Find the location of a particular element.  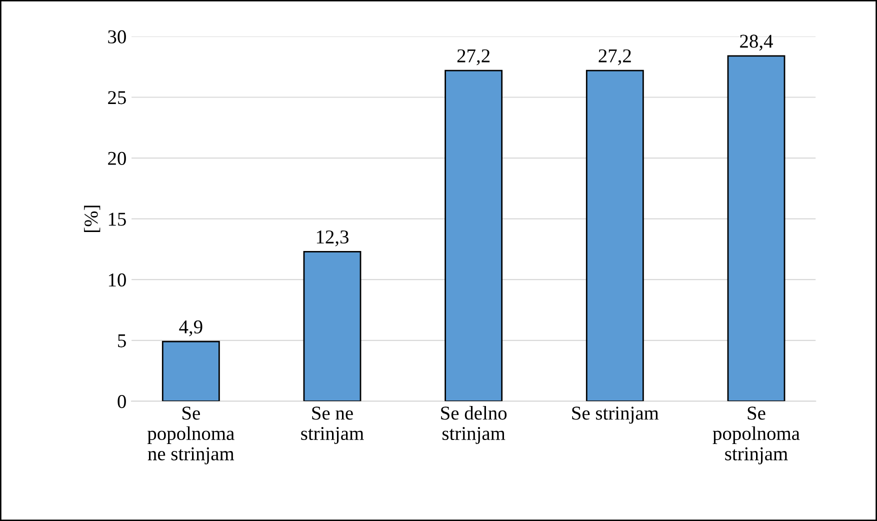

y-tick-label: 20 is located at coordinates (117, 158).